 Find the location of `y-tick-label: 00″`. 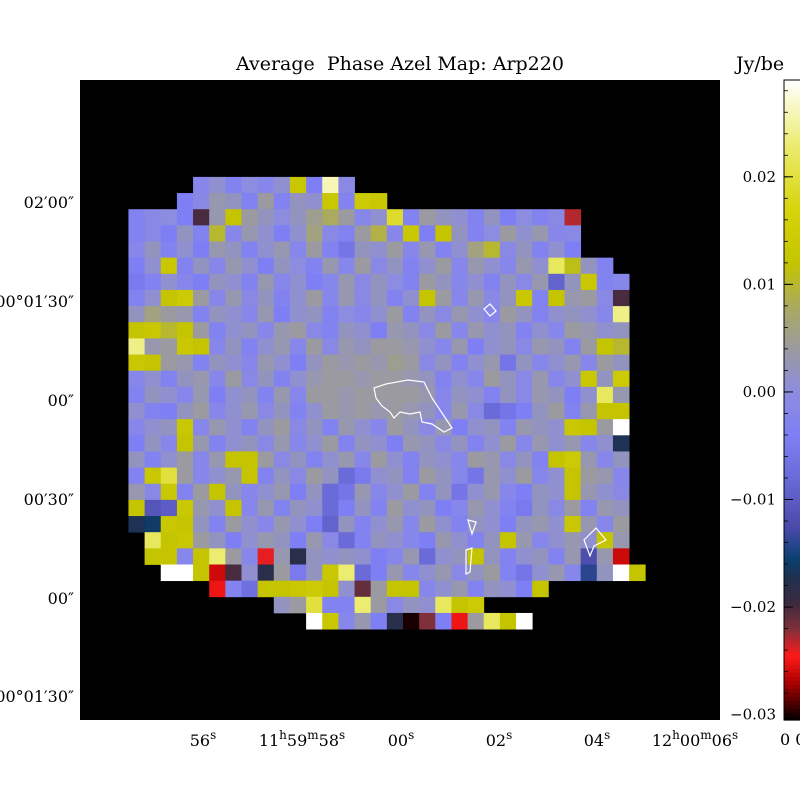

y-tick-label: 00″ is located at coordinates (61, 598).